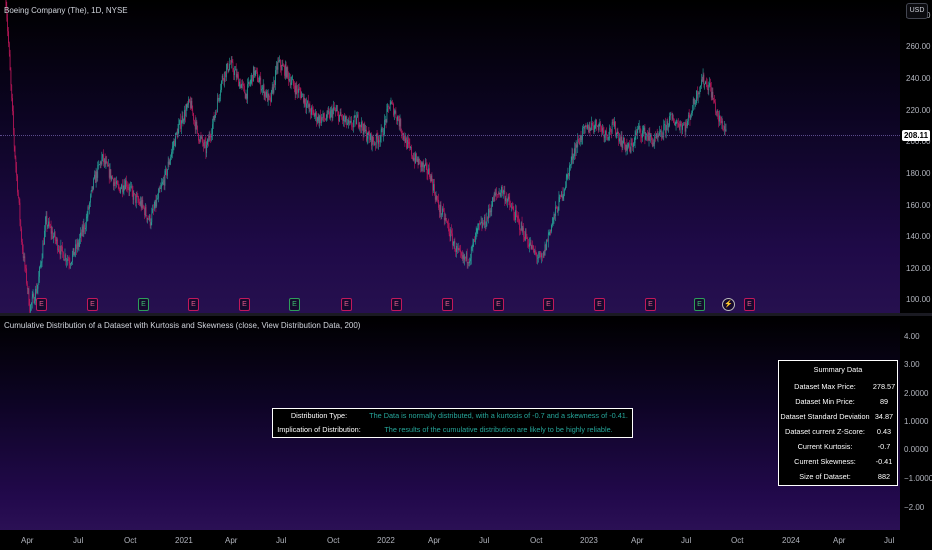 The width and height of the screenshot is (932, 550). I want to click on currency-badge: USD, so click(917, 11).